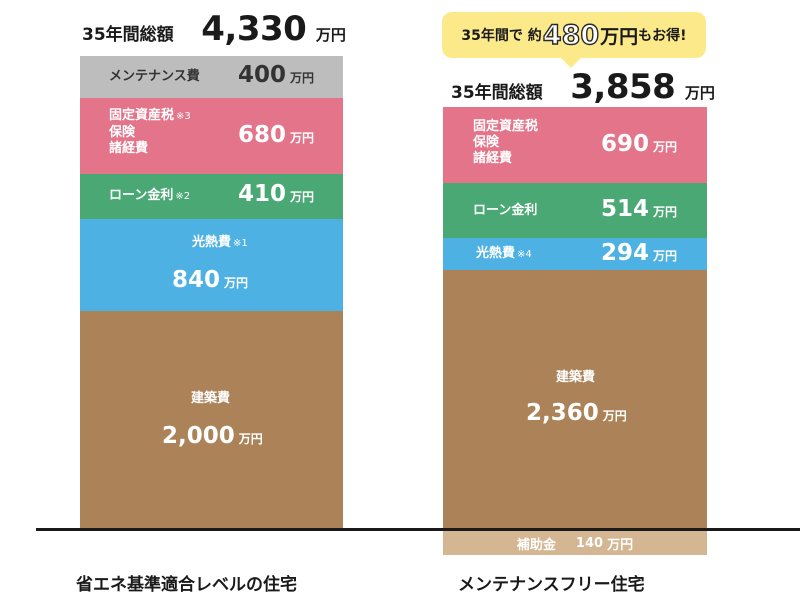 The image size is (800, 600). Describe the element at coordinates (330, 35) in the screenshot. I see `total-unit-left: 万円` at that location.